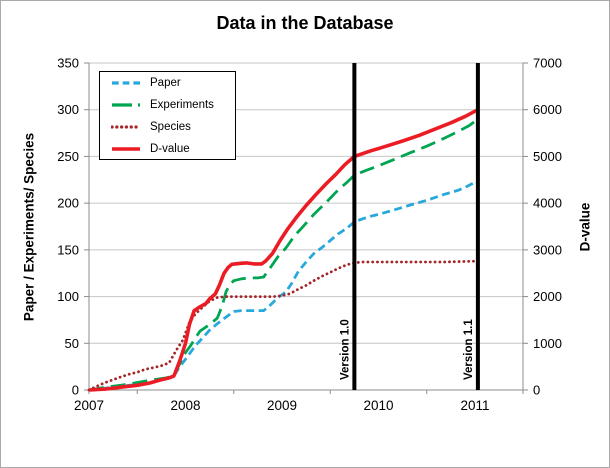 The width and height of the screenshot is (610, 468). I want to click on svg-text: 50, so click(72, 343).